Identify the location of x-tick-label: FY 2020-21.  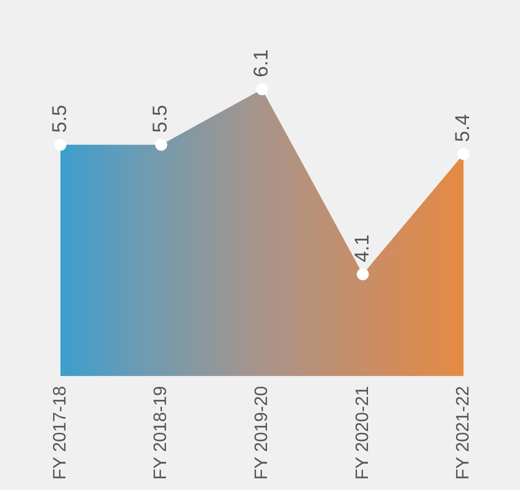
(362, 433).